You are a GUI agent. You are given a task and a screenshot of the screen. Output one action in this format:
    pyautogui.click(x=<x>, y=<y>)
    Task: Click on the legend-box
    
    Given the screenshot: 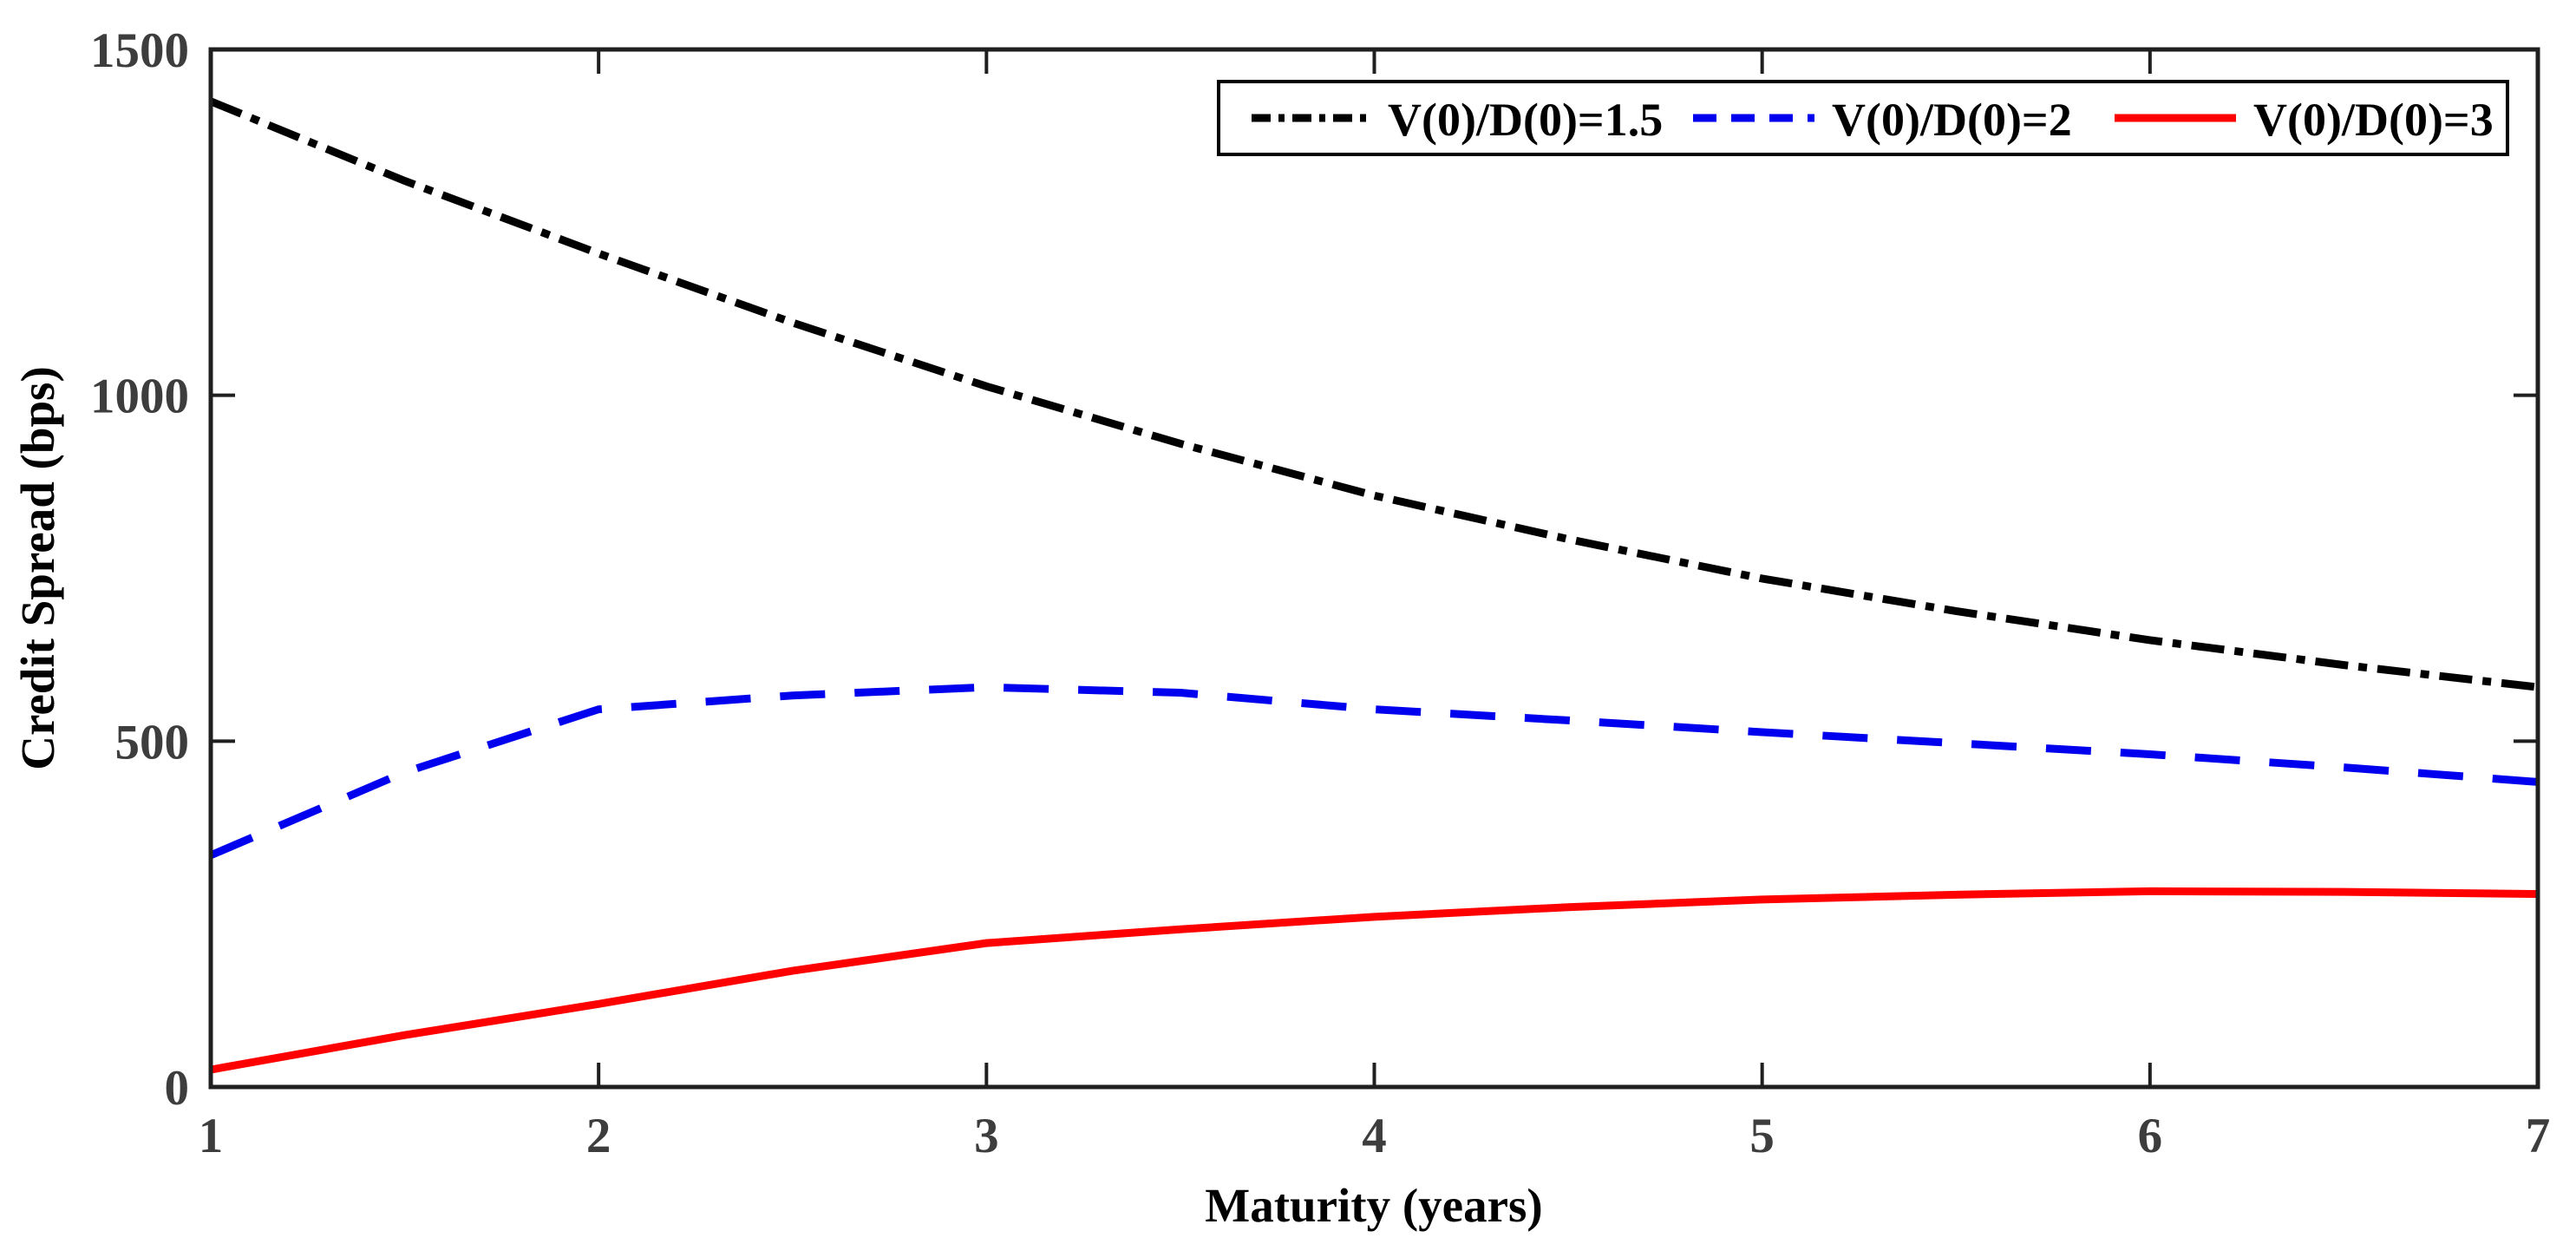 What is the action you would take?
    pyautogui.click(x=1863, y=118)
    